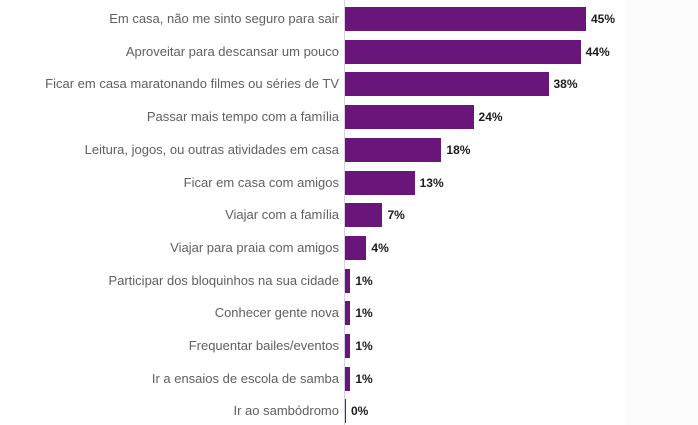  Describe the element at coordinates (232, 51) in the screenshot. I see `category-label: Aproveitar para descansar um pouco` at that location.